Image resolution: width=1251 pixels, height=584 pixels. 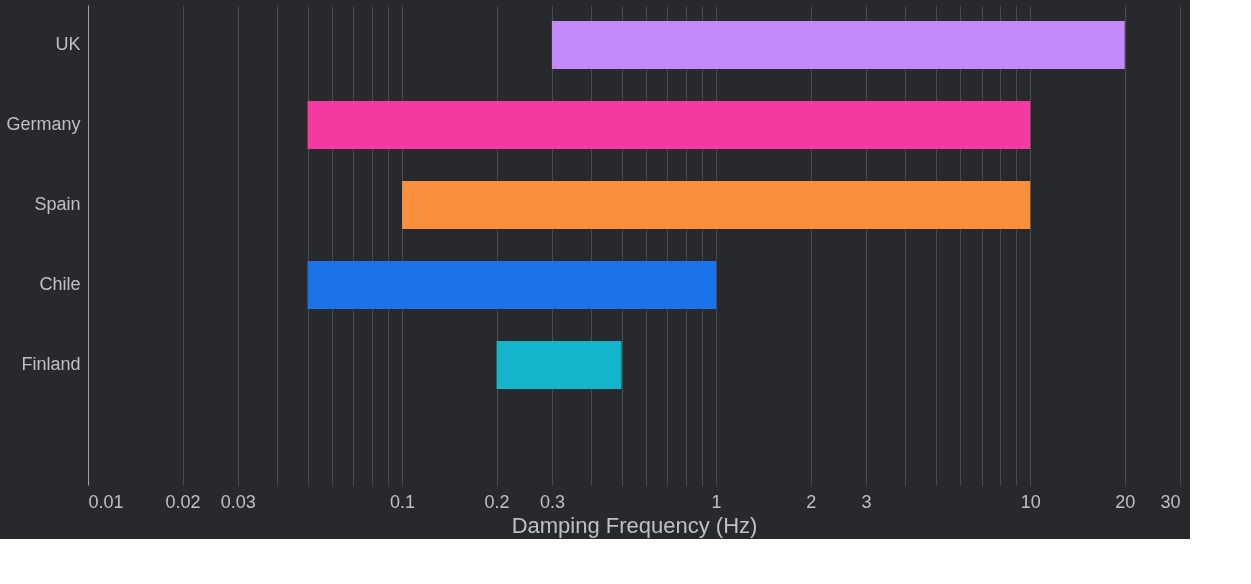 I want to click on x-tick-label: 10, so click(x=1030, y=501).